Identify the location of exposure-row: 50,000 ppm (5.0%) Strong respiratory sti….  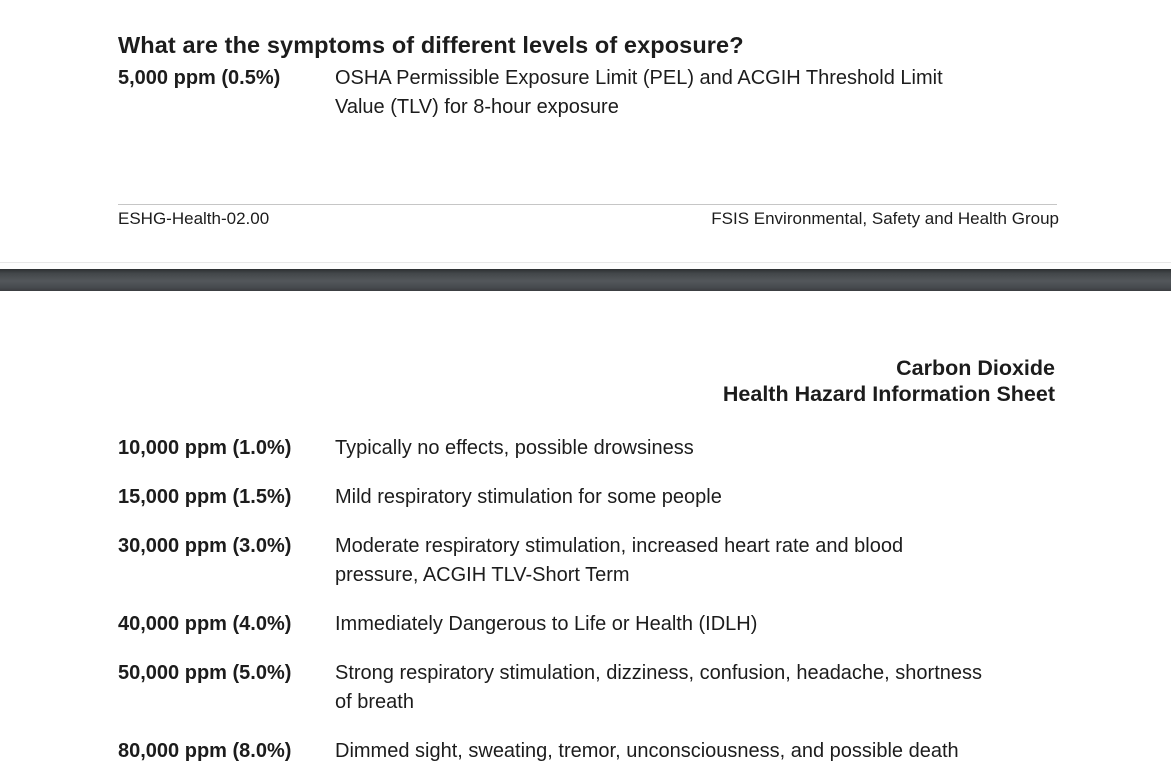
(629, 688).